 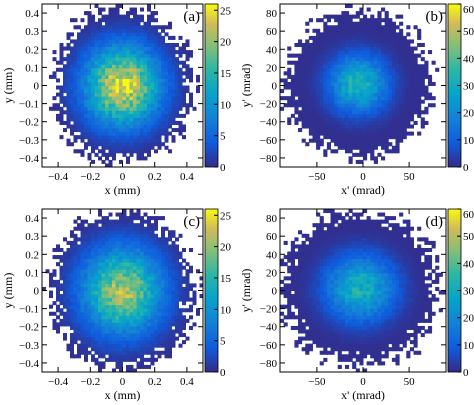 I want to click on y-tick-label: −0.3, so click(x=29, y=346).